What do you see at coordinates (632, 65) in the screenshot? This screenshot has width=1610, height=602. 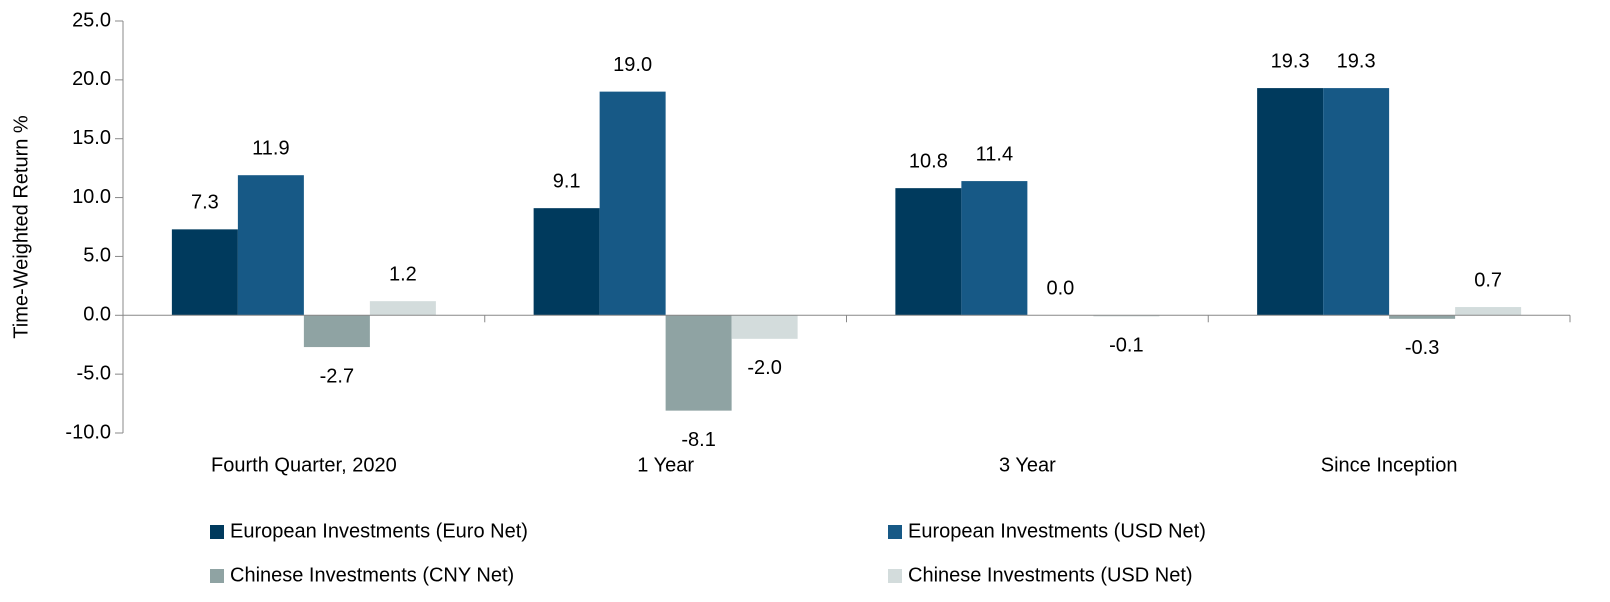 I see `data-label: 19.0` at bounding box center [632, 65].